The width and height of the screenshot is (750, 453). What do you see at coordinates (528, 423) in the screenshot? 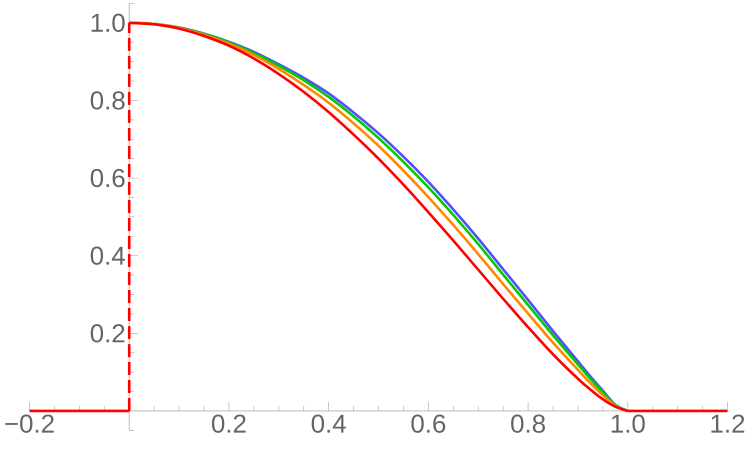
I see `x-tick-label: 0.8` at bounding box center [528, 423].